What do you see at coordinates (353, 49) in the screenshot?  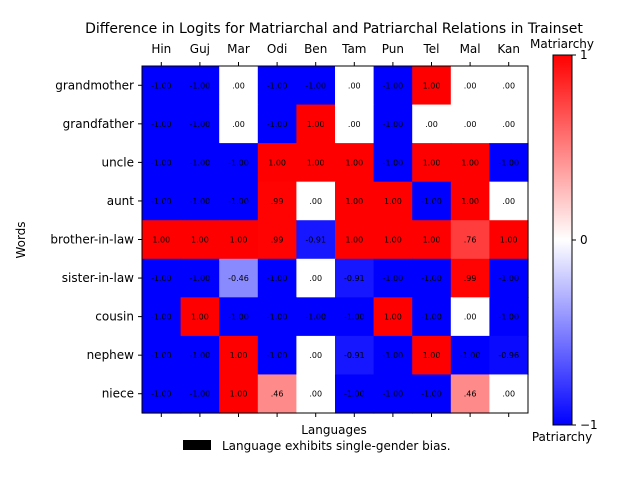 I see `x-tick-label: Tam` at bounding box center [353, 49].